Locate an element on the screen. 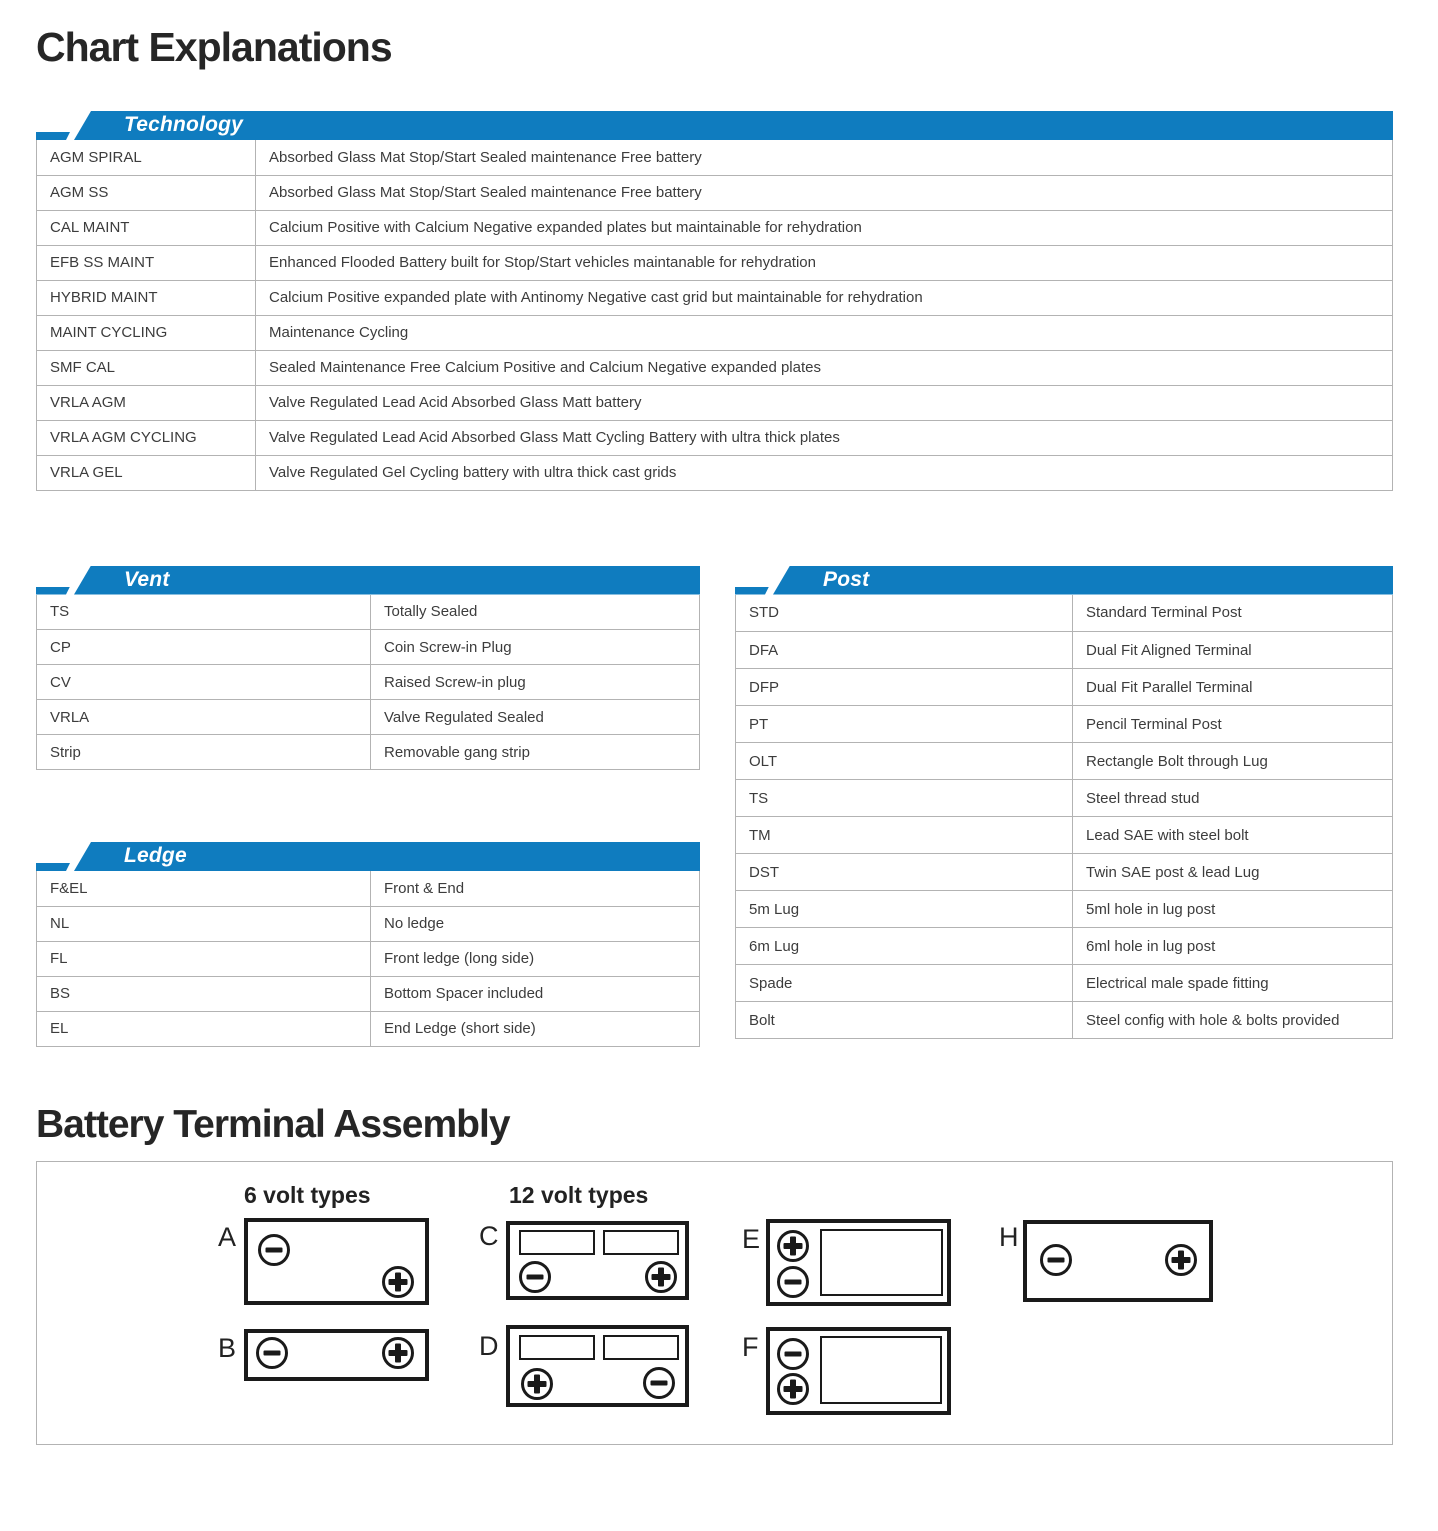 This screenshot has height=1531, width=1438. table-row: TM Lead SAE with steel bolt is located at coordinates (1064, 835).